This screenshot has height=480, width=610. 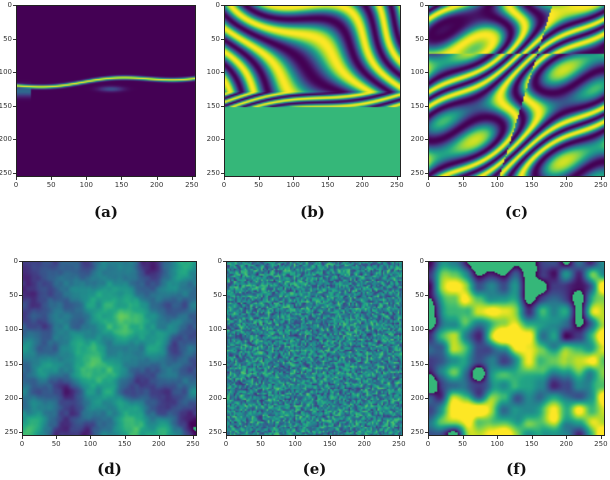 What do you see at coordinates (516, 212) in the screenshot?
I see `panel-caption: (c)` at bounding box center [516, 212].